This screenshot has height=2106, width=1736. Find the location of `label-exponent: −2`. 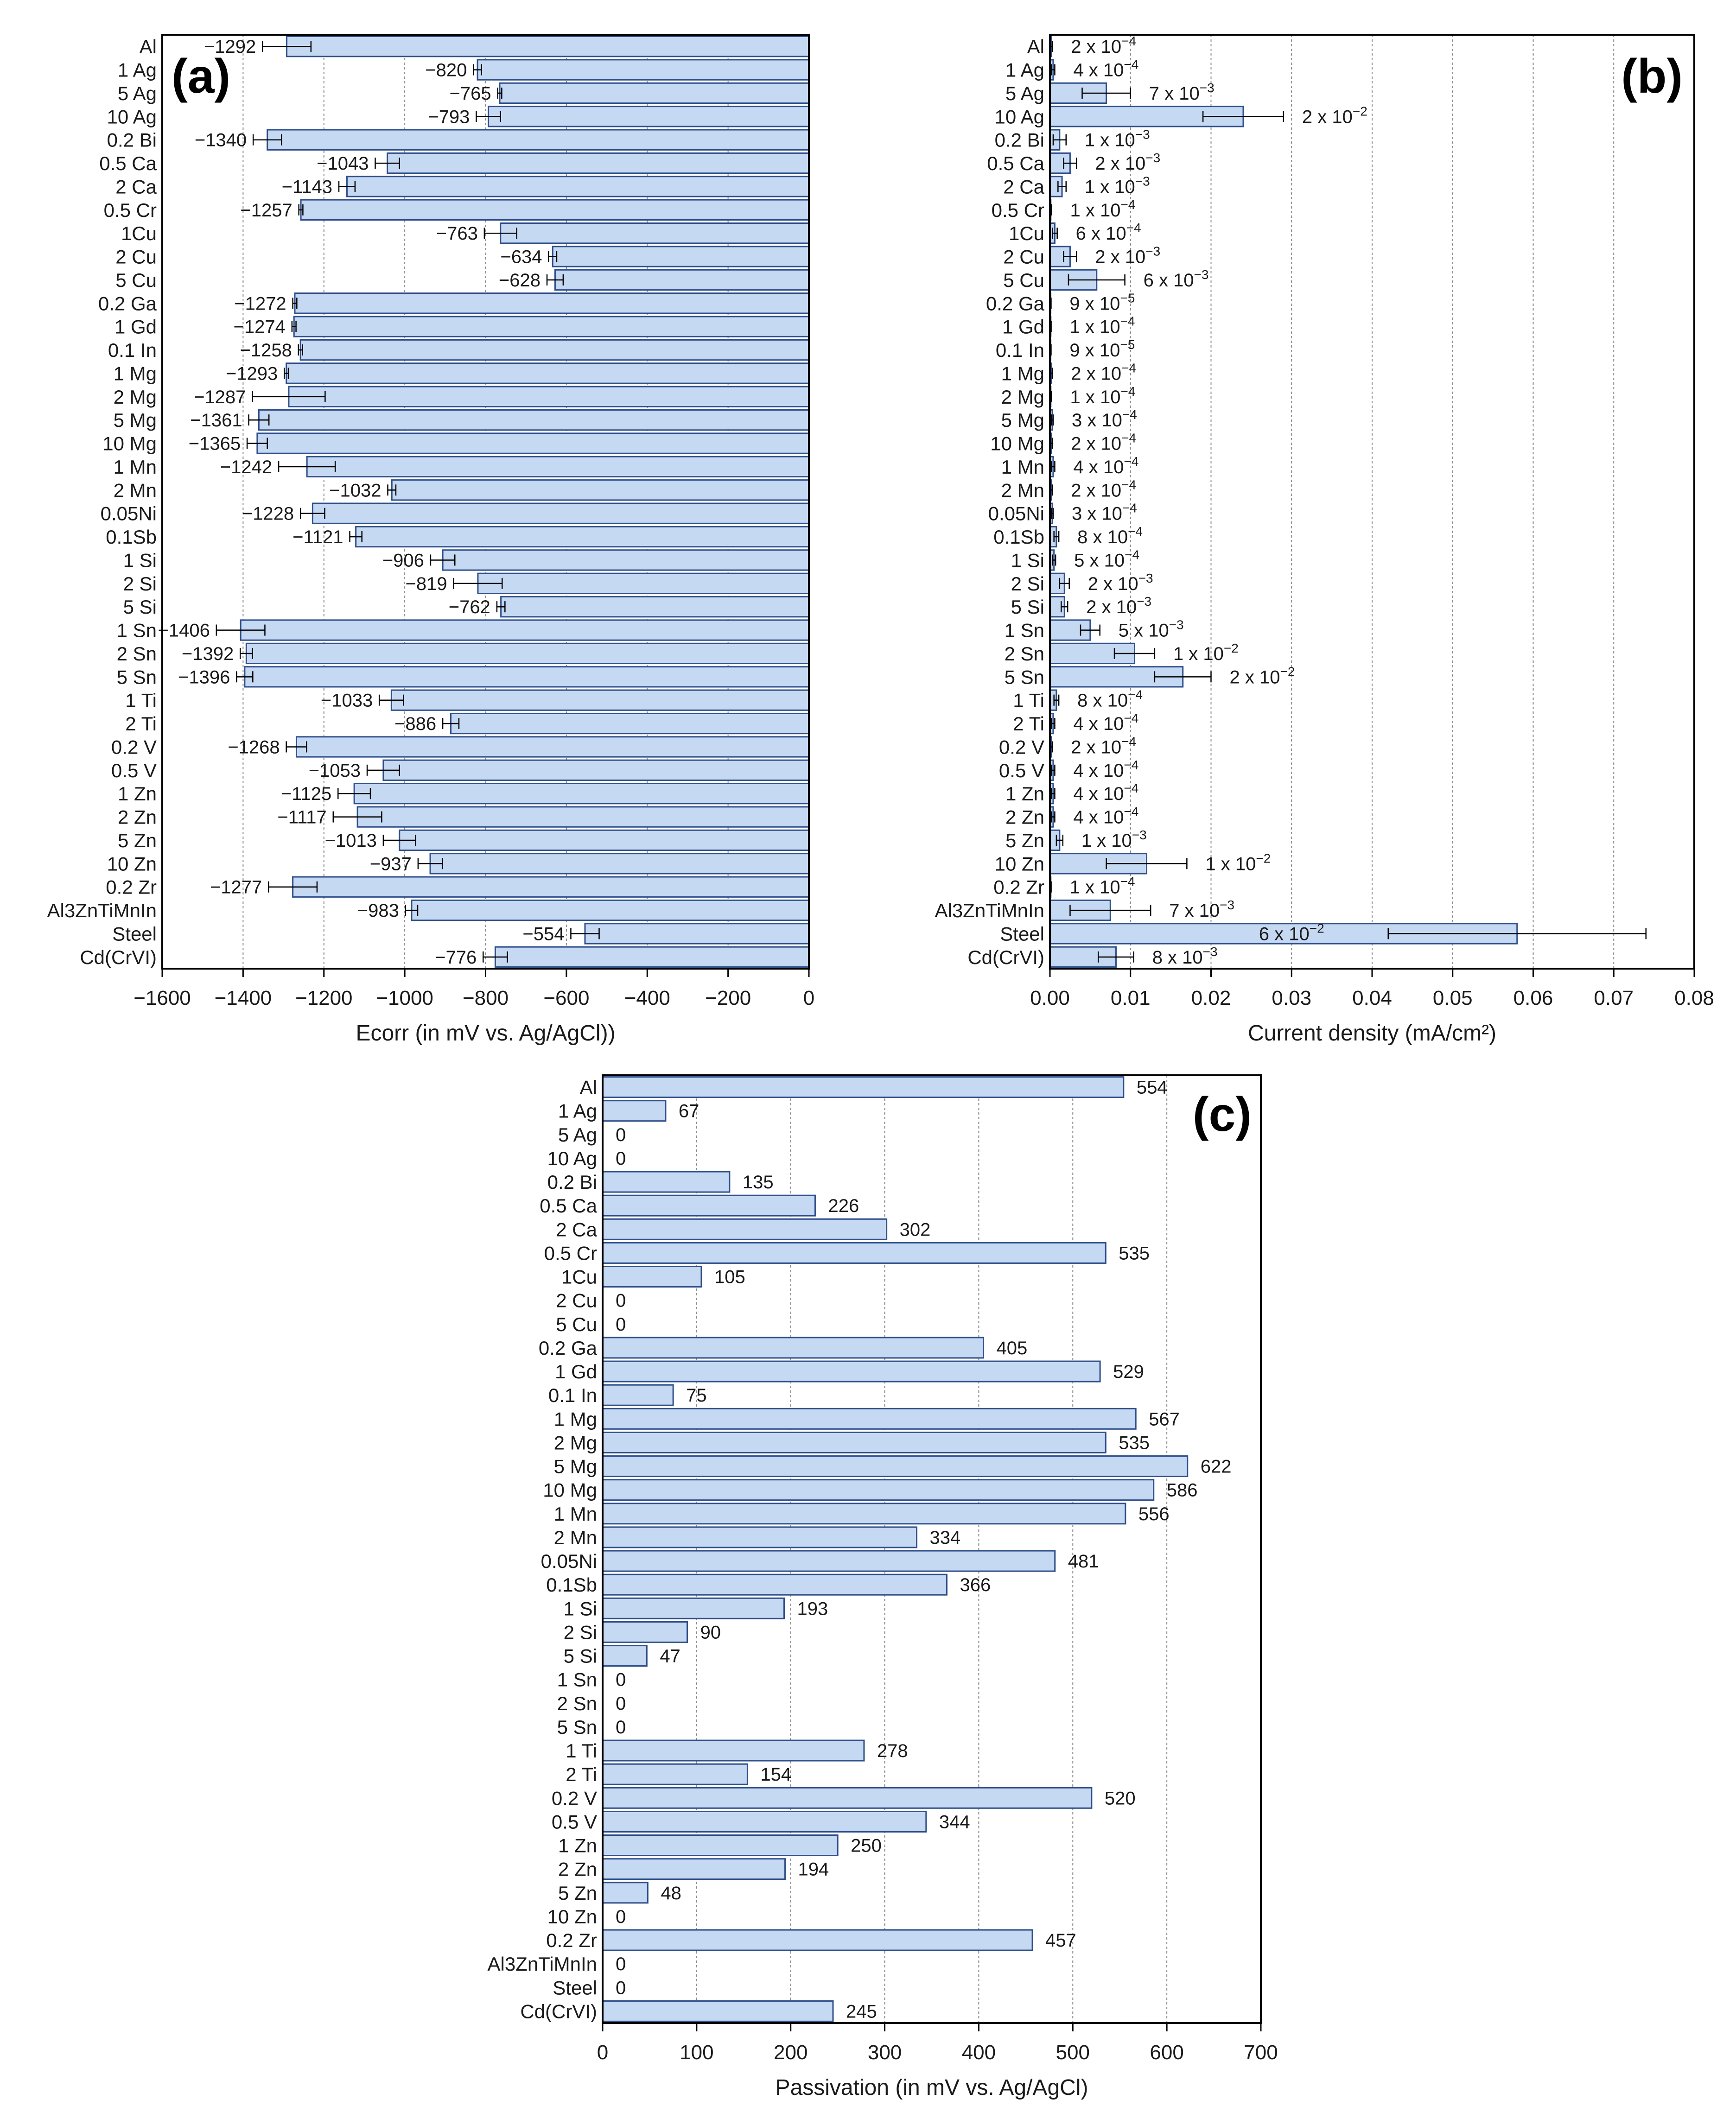

label-exponent: −2 is located at coordinates (1317, 928).